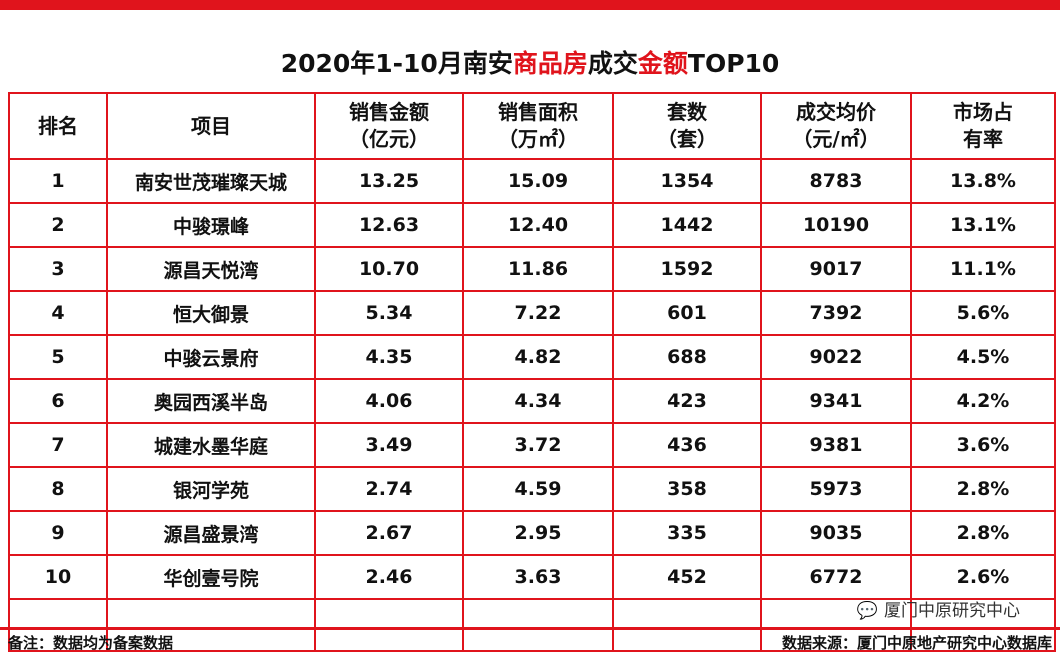 The width and height of the screenshot is (1060, 655). What do you see at coordinates (836, 357) in the screenshot?
I see `table-cell: 9022` at bounding box center [836, 357].